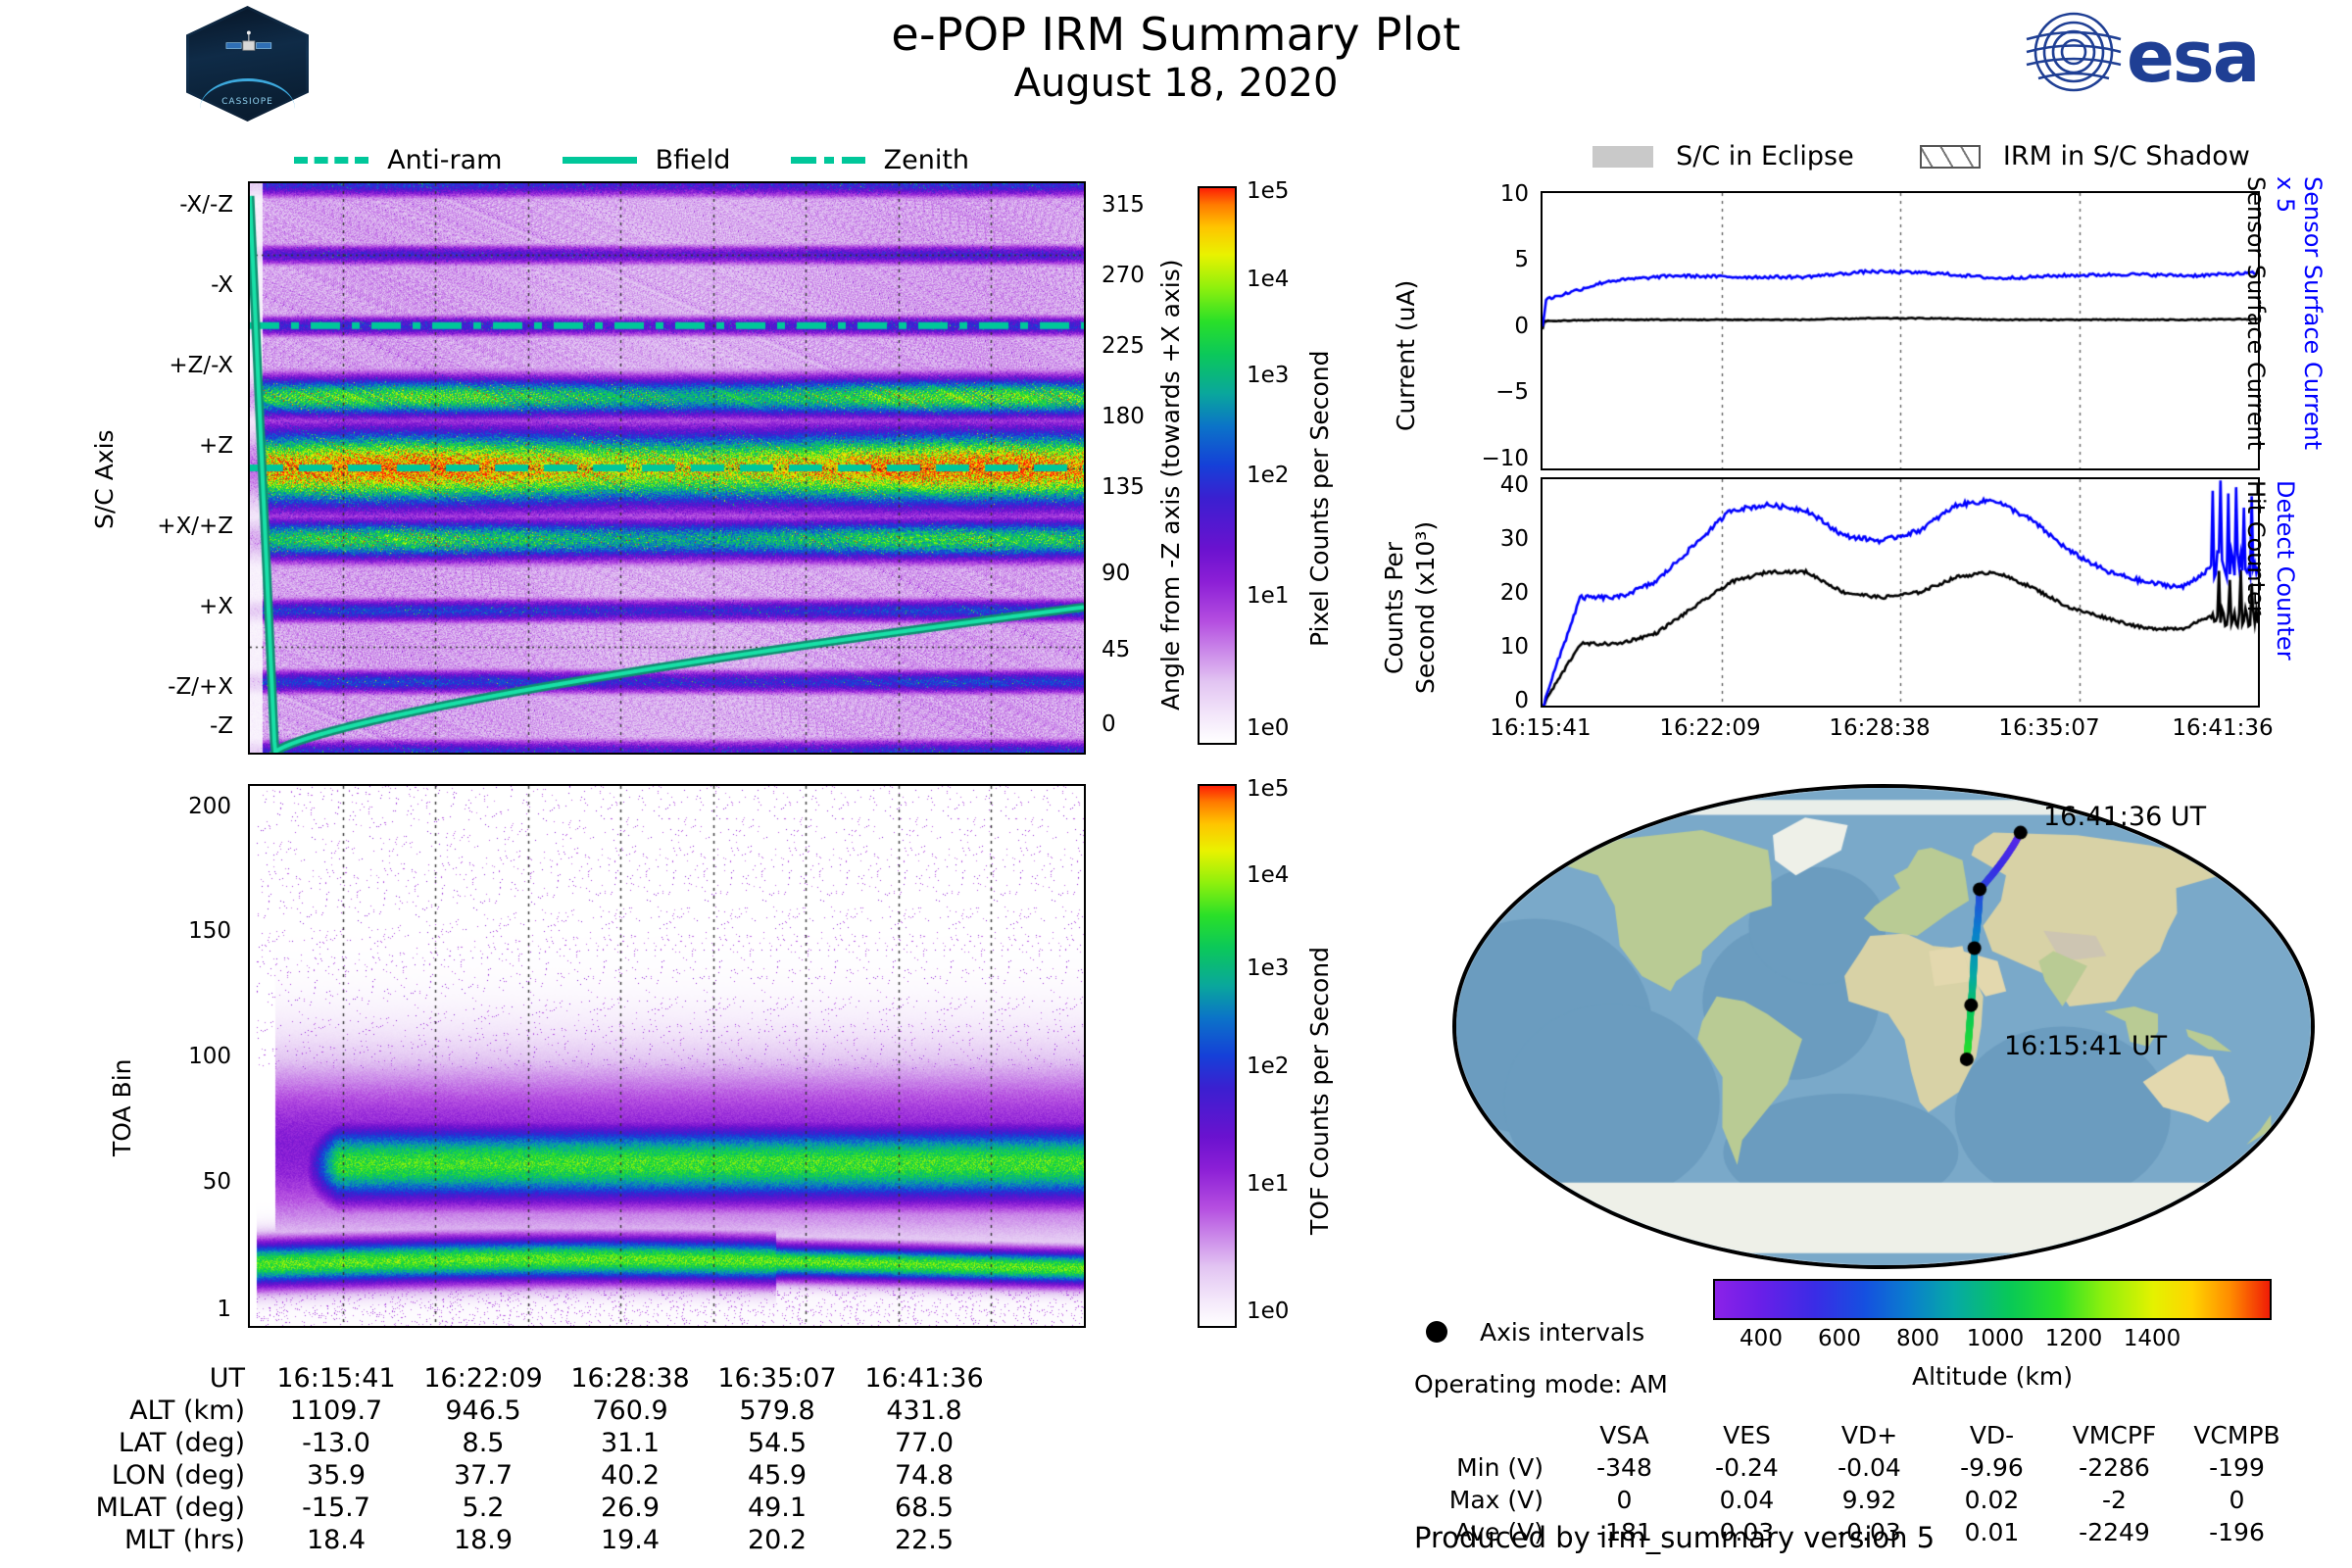  Describe the element at coordinates (1425, 607) in the screenshot. I see `counts-ylabel-line2: Second (x10³)` at that location.